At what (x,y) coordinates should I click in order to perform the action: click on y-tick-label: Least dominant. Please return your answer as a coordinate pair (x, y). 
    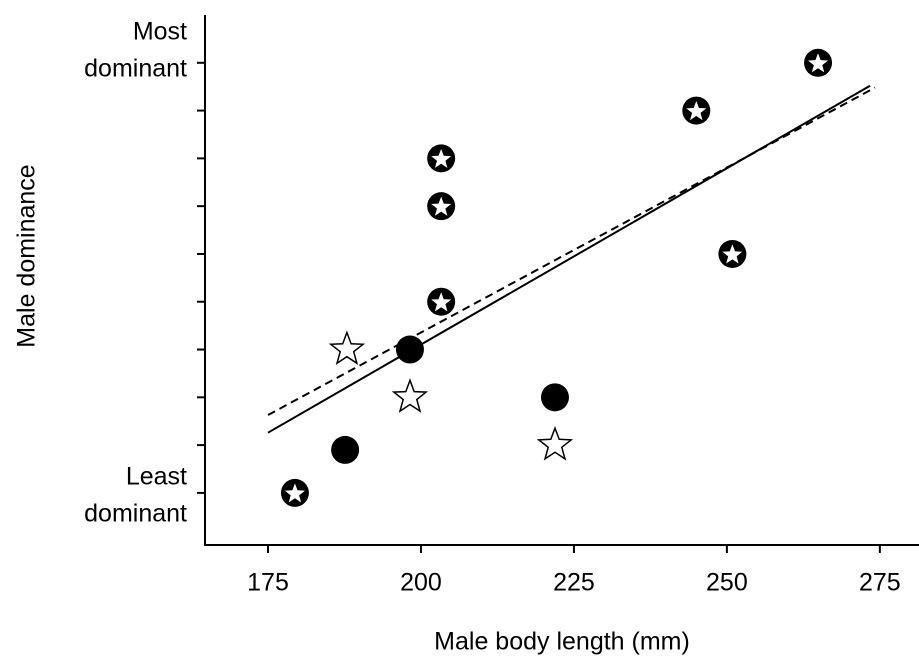
    Looking at the image, I should click on (135, 494).